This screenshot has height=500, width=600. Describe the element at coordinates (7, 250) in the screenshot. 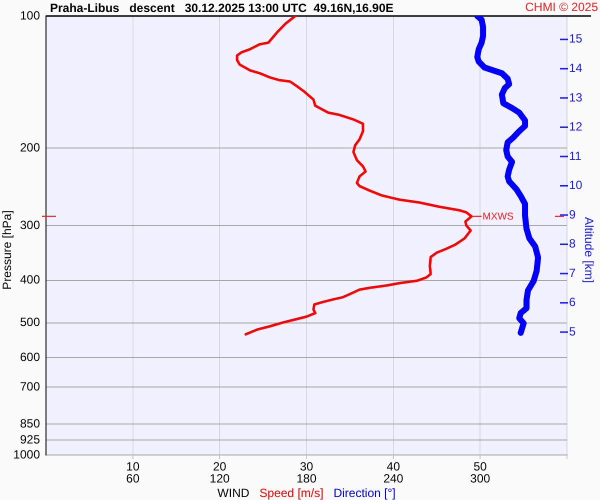

I see `y-axis-title: Pressure [hPa]` at that location.